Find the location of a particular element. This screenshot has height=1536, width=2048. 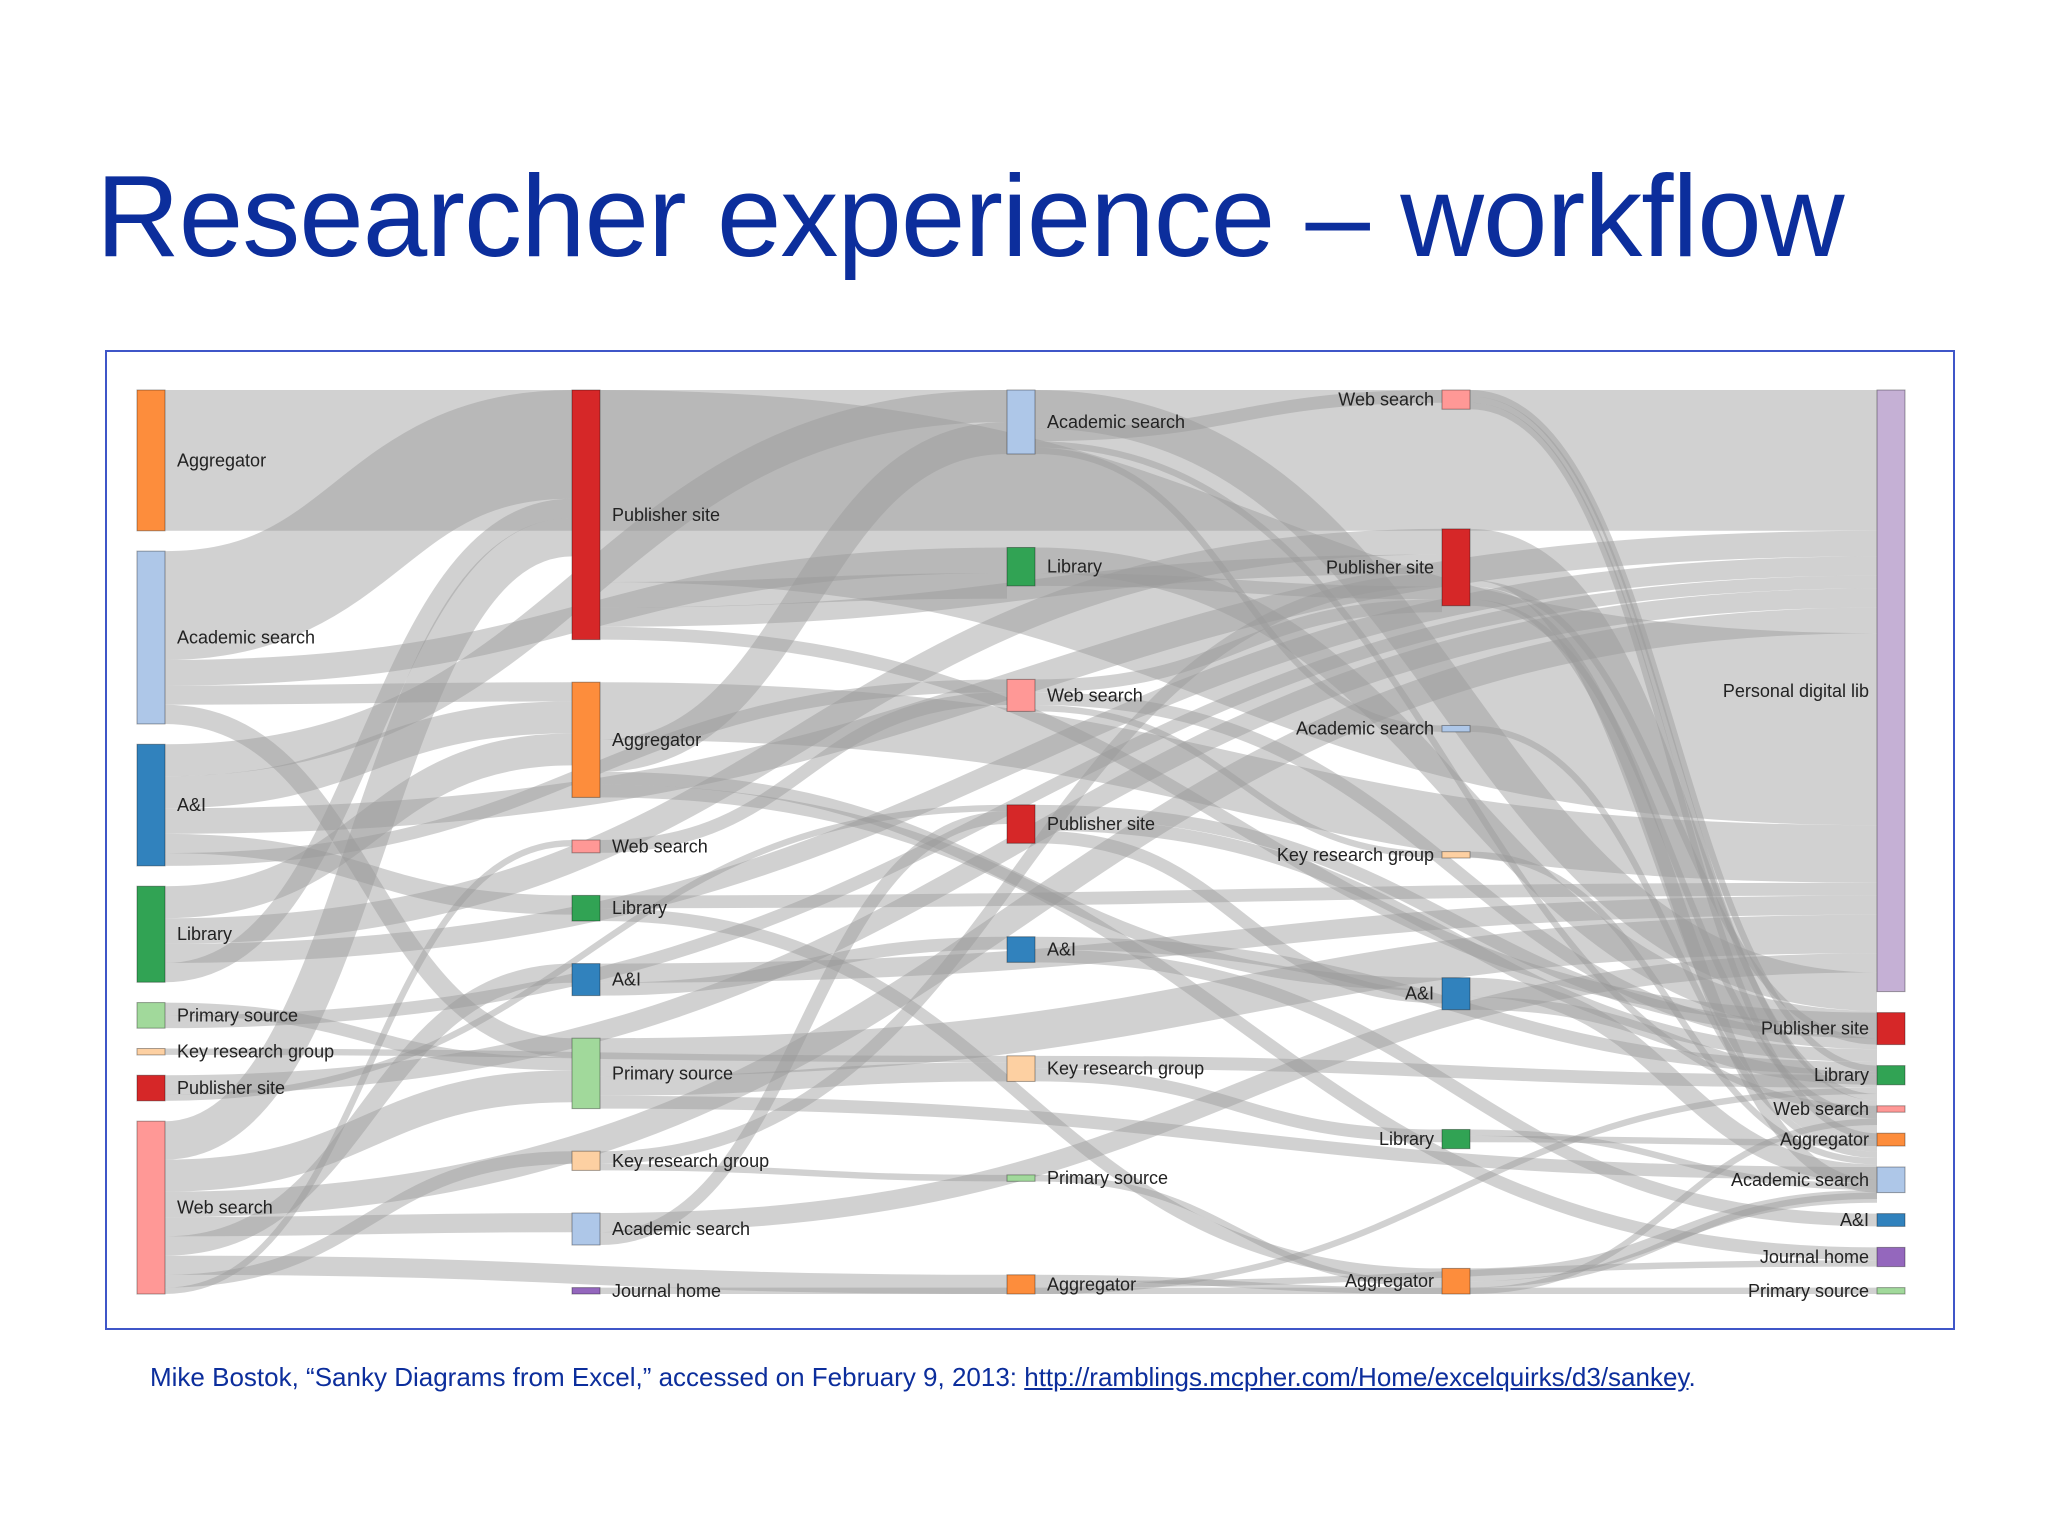

node-stage5-aandi is located at coordinates (1891, 1220).